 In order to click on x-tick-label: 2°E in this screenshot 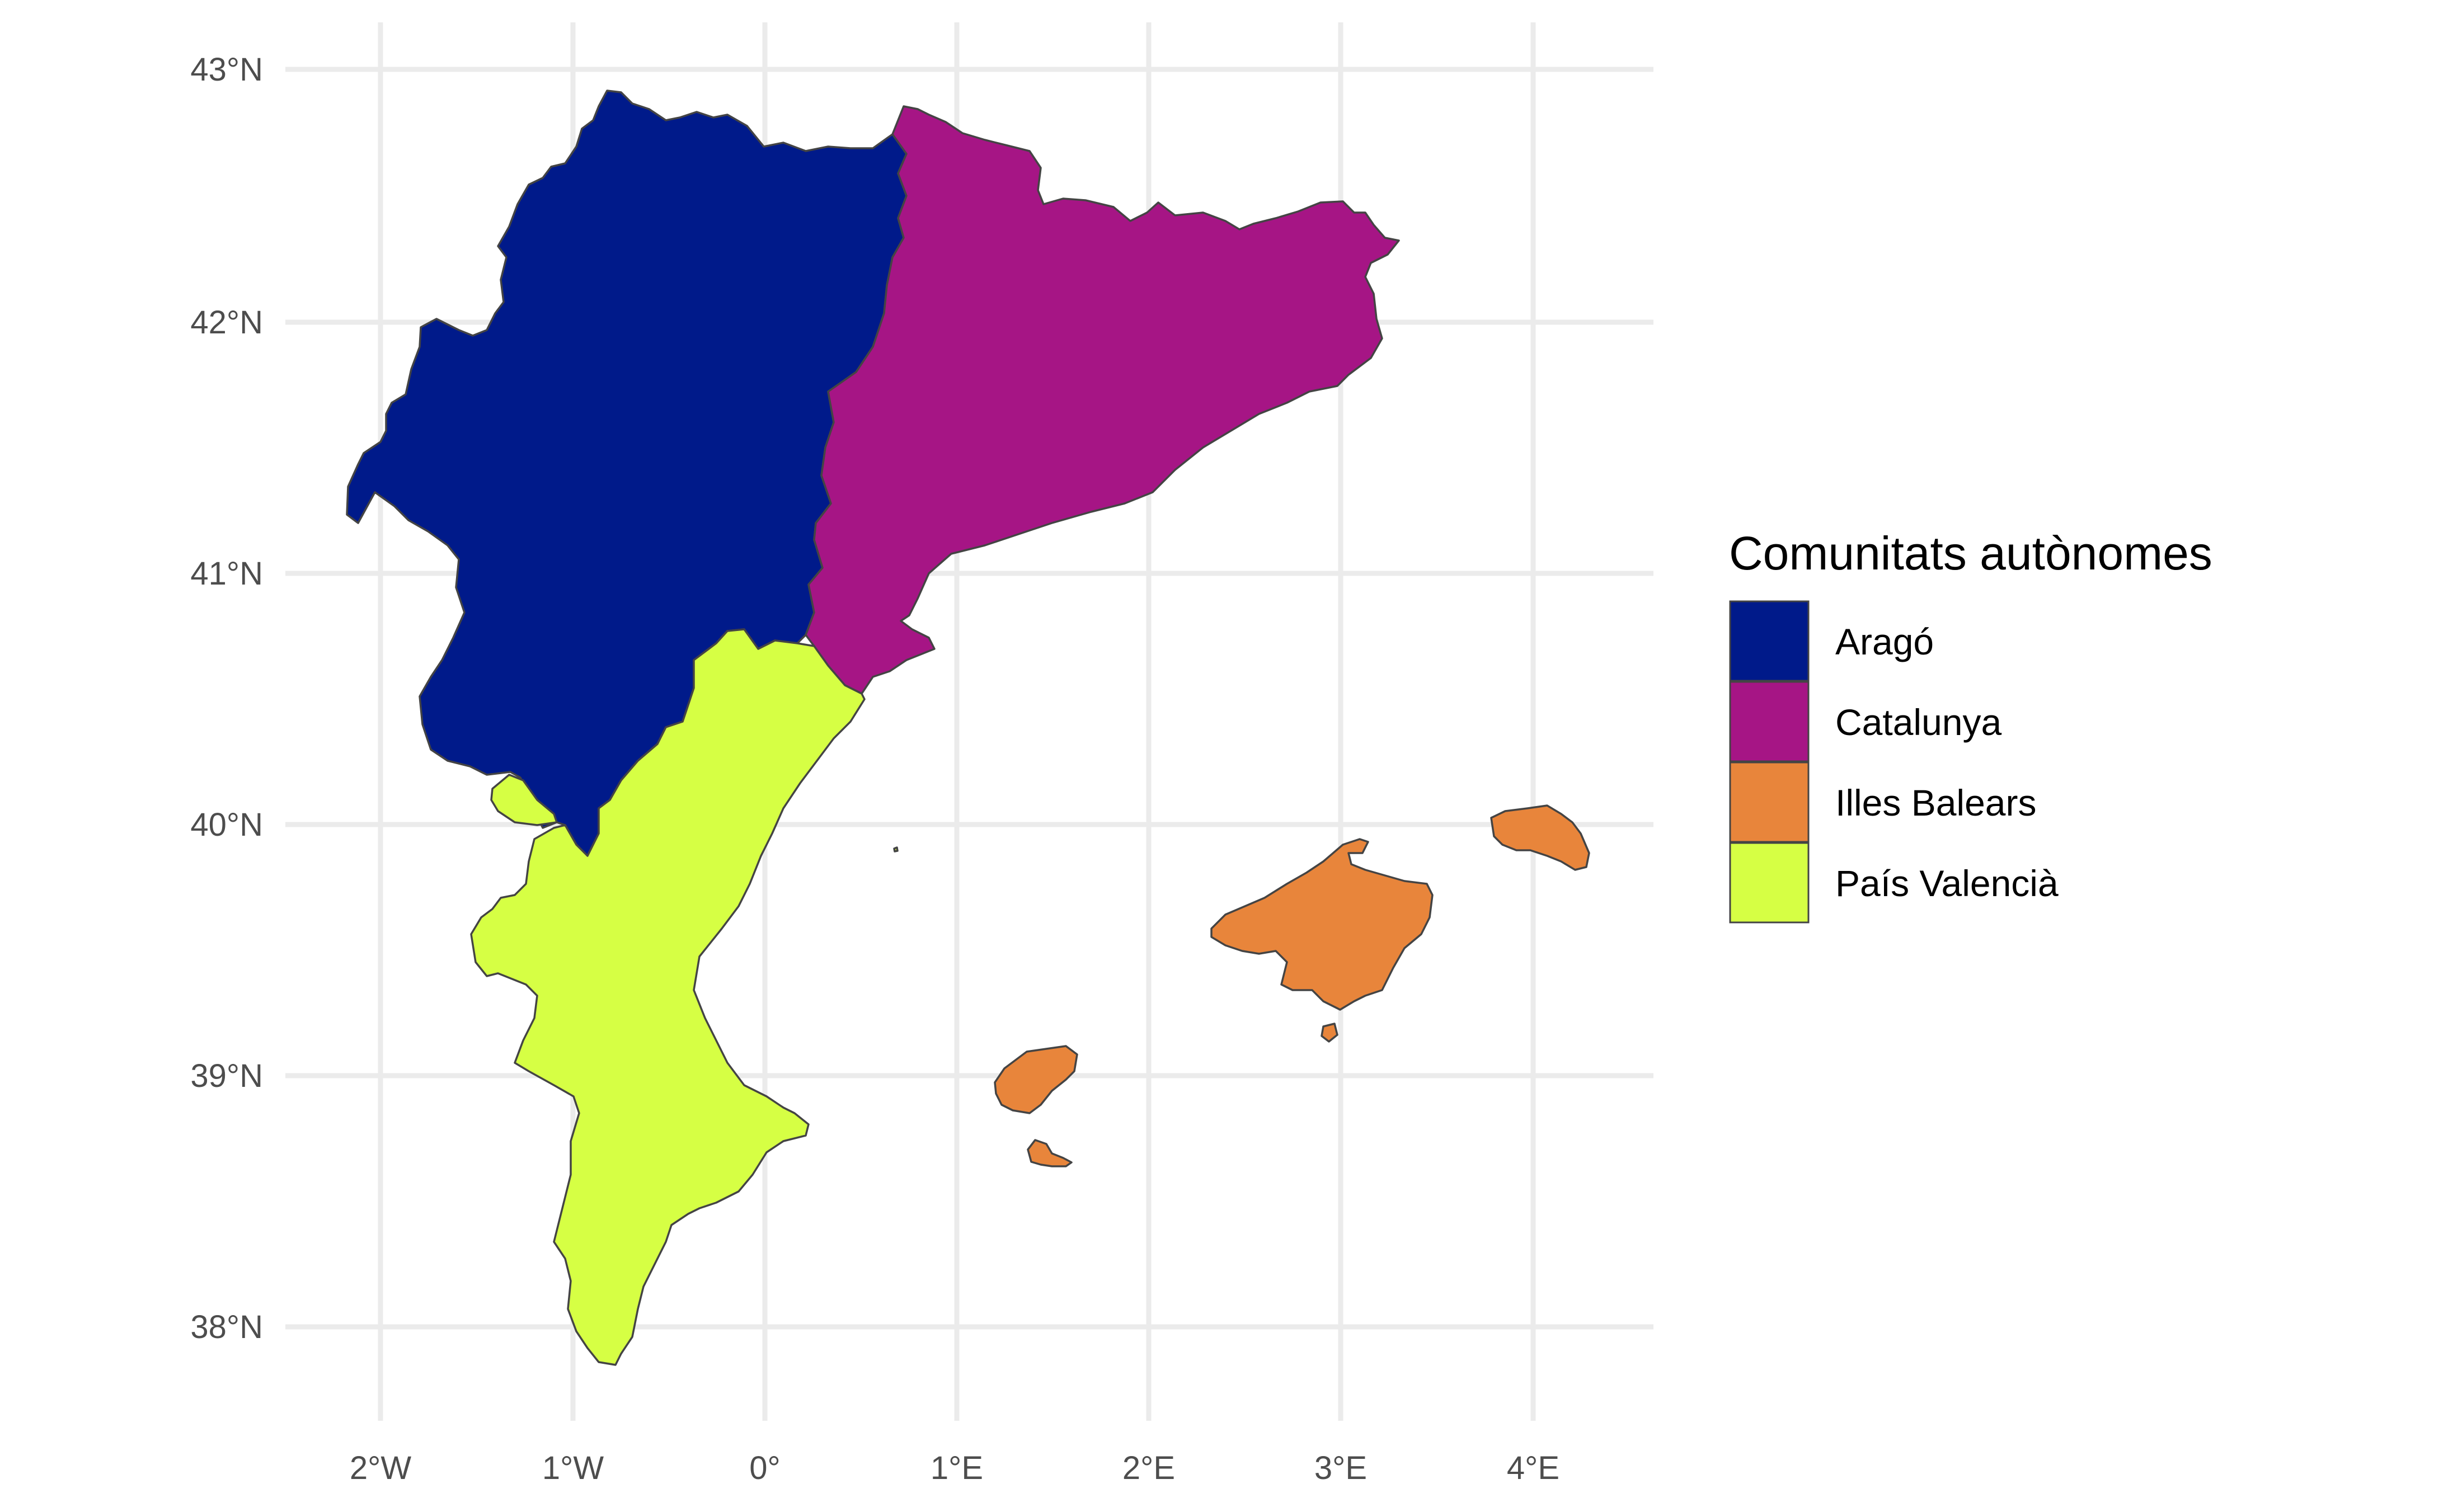, I will do `click(1148, 1468)`.